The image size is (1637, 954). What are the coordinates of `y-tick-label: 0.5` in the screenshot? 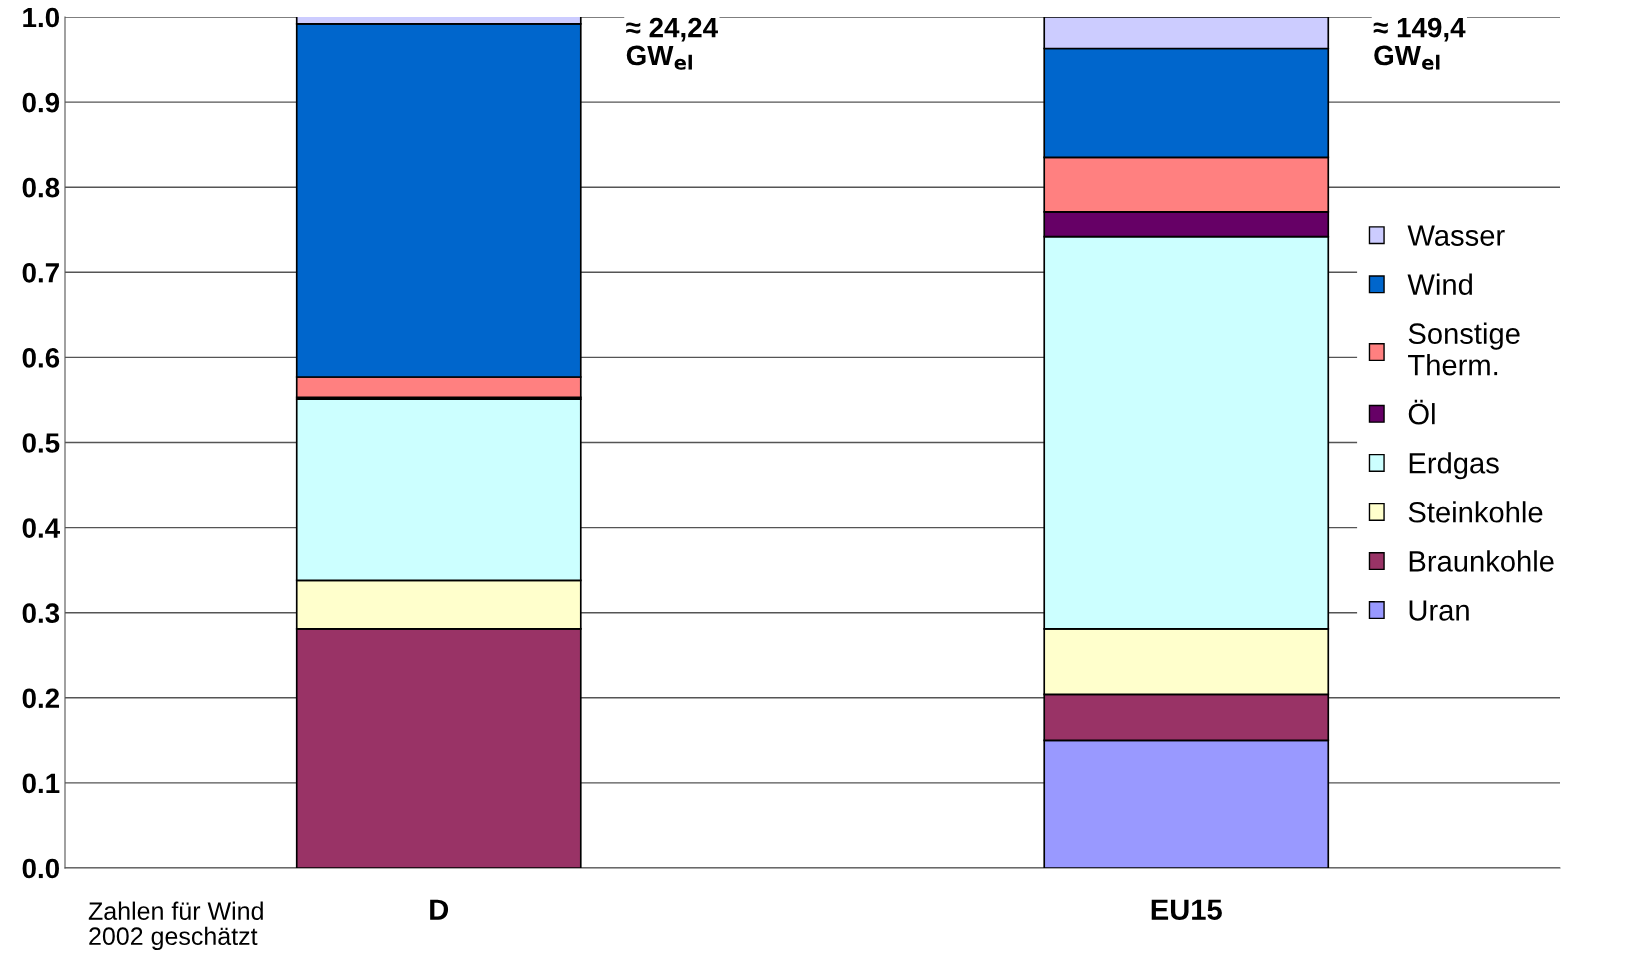 It's located at (41, 443).